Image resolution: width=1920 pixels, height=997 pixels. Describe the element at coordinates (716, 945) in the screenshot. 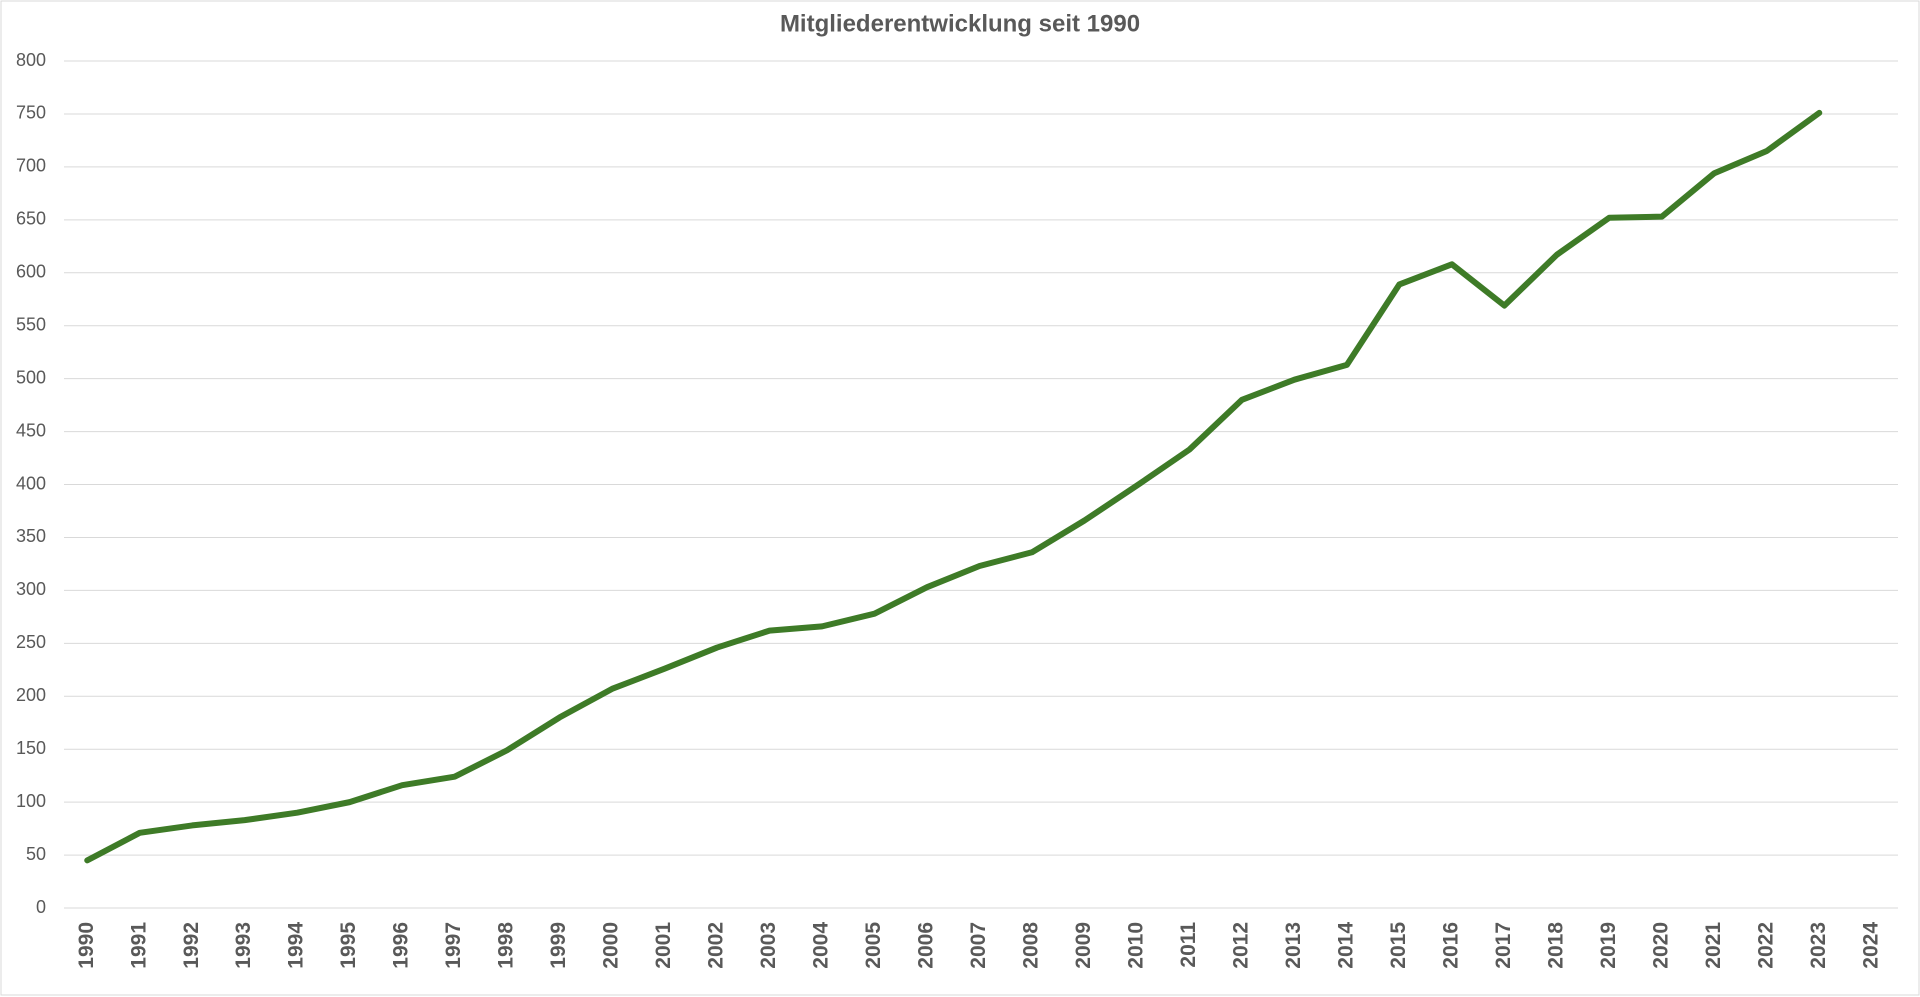

I see `x-tick-label: 2002` at that location.